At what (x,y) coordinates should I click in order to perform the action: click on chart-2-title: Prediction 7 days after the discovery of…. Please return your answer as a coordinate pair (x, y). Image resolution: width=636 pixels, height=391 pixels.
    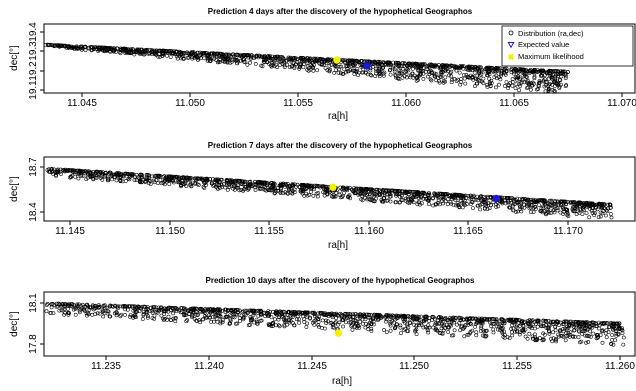
    Looking at the image, I should click on (340, 145).